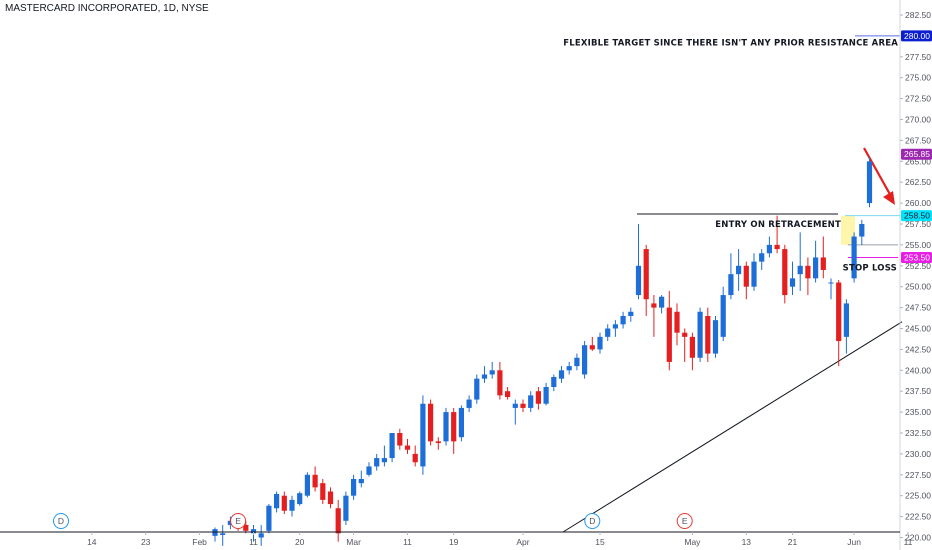  What do you see at coordinates (793, 542) in the screenshot?
I see `time-tick-label: 21` at bounding box center [793, 542].